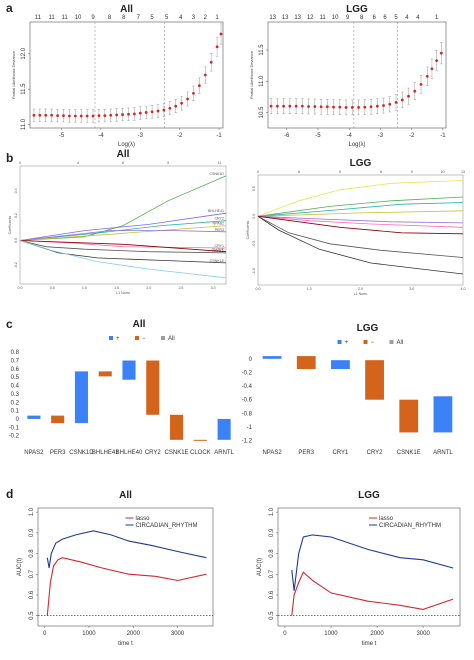 Image resolution: width=474 pixels, height=660 pixels. Describe the element at coordinates (331, 634) in the screenshot. I see `x-tick-label: 1000` at that location.